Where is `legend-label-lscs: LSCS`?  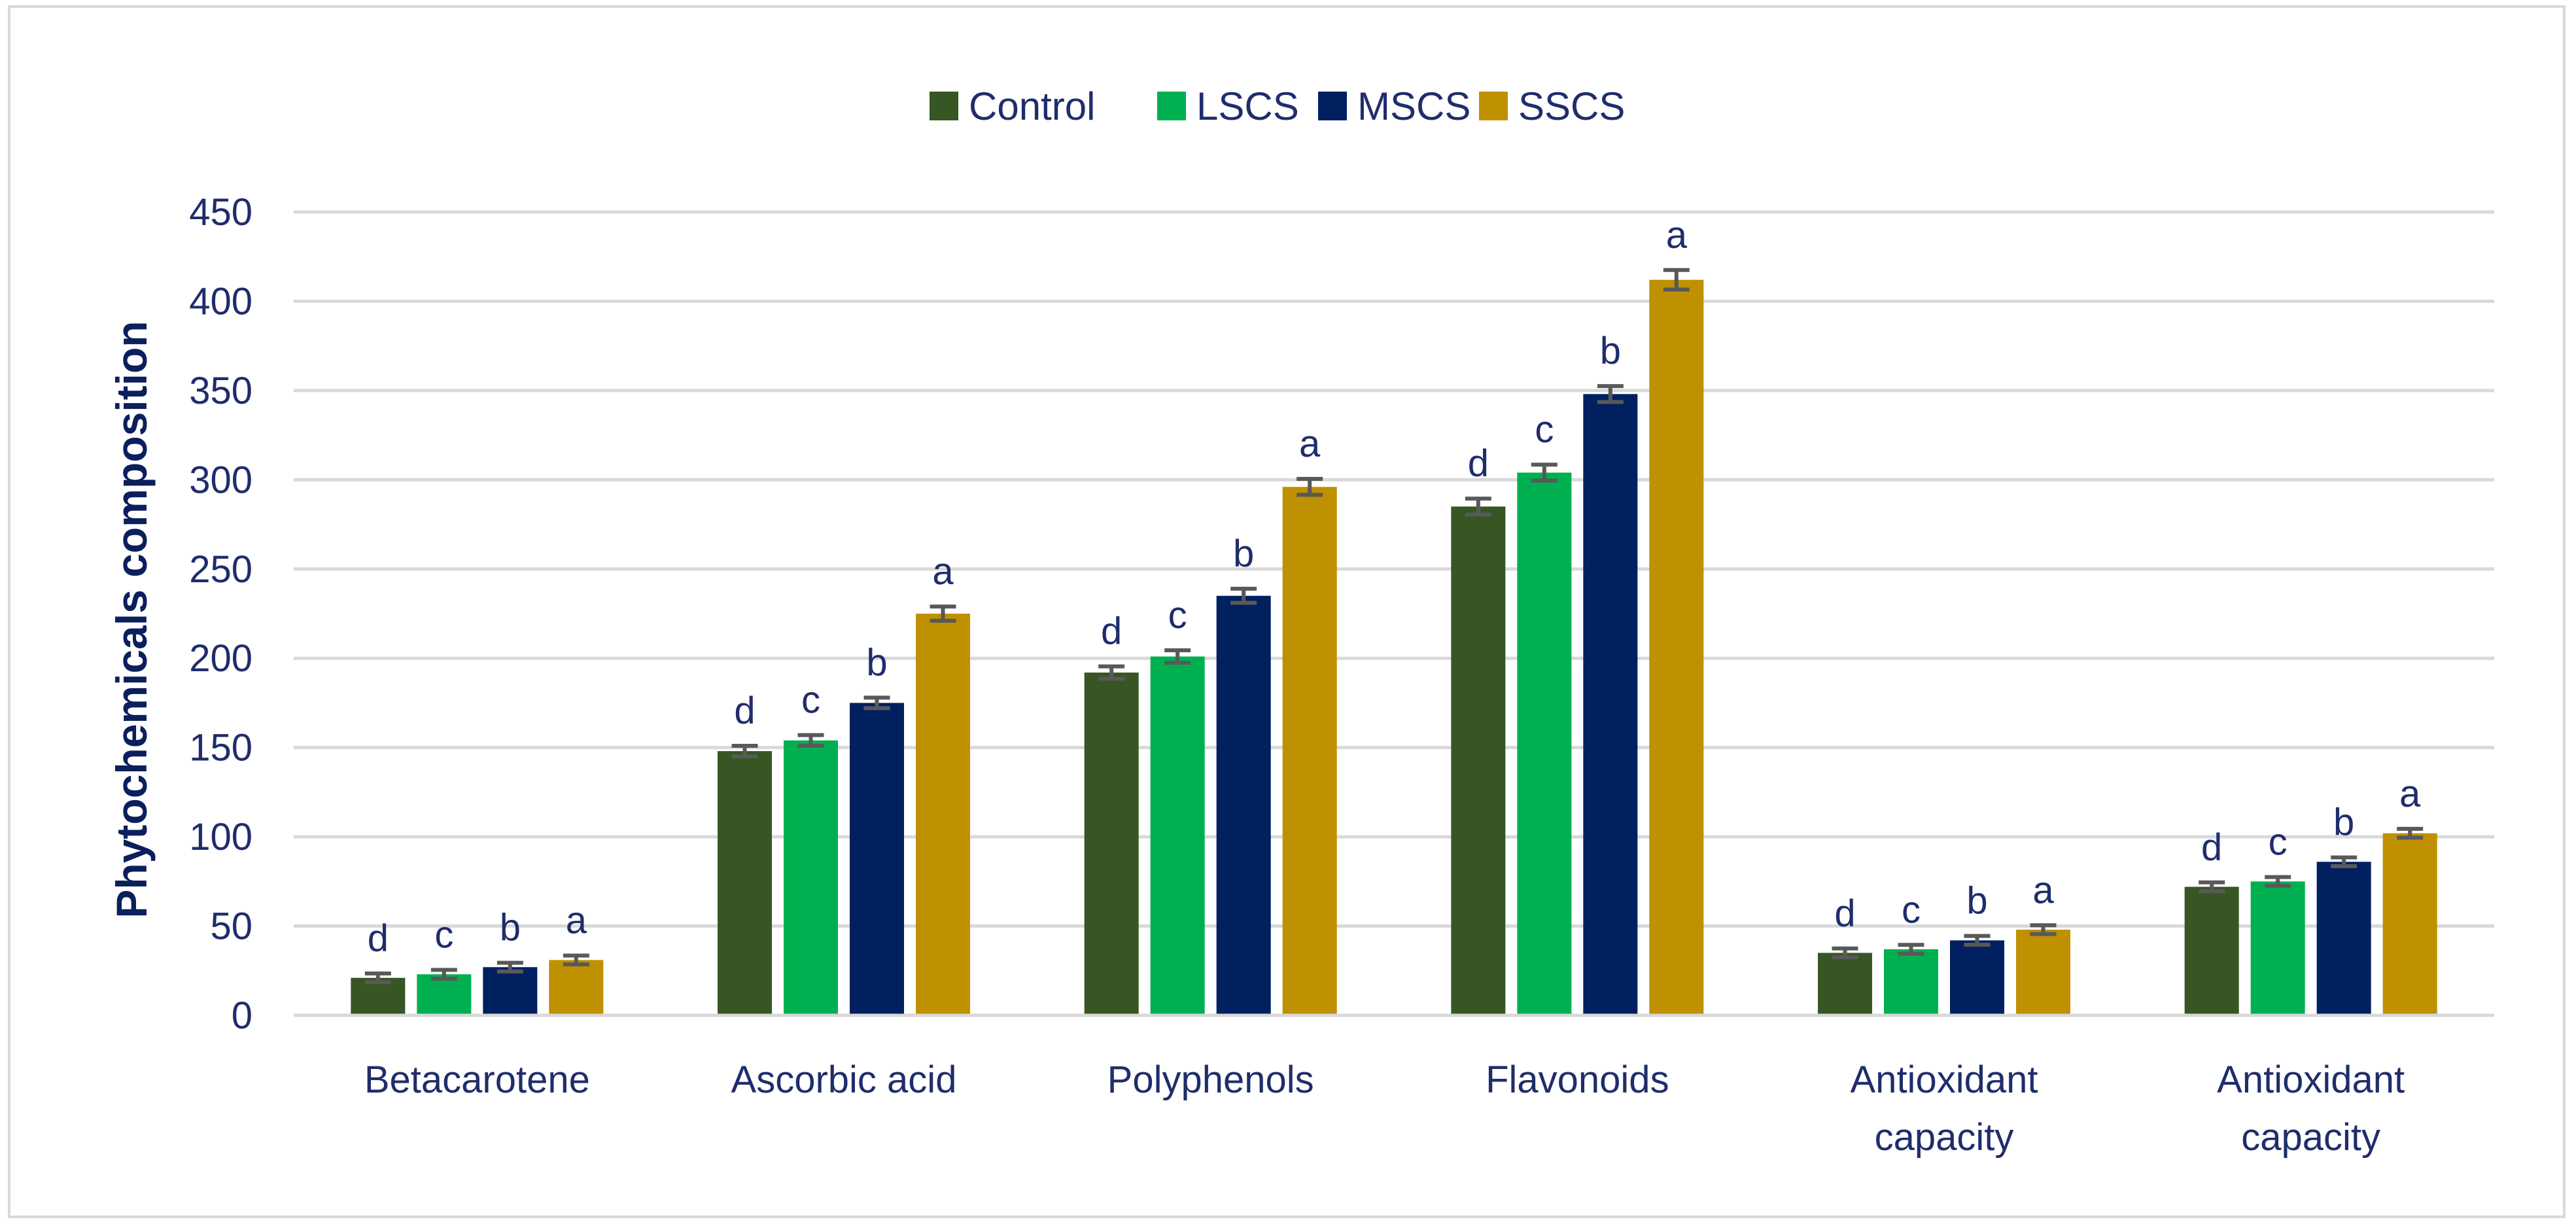
legend-label-lscs: LSCS is located at coordinates (1247, 106).